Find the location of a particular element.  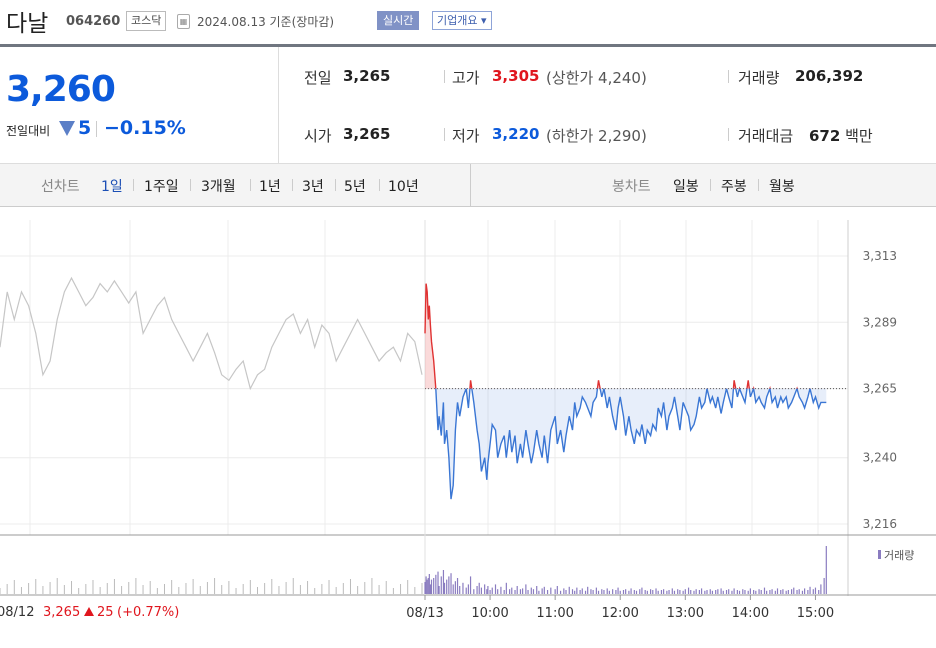

period-10y: 10년 is located at coordinates (403, 187).